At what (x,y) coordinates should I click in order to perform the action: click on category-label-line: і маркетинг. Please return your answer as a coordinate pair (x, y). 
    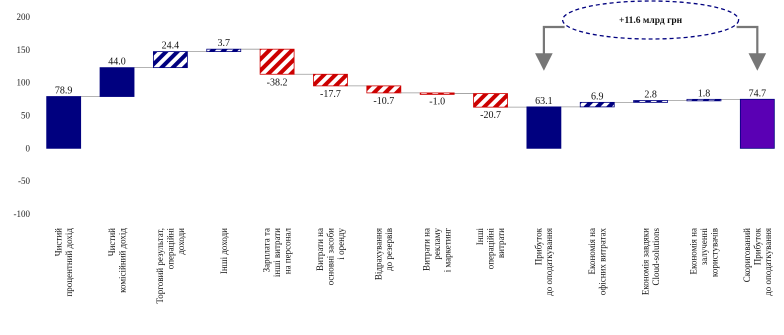
    Looking at the image, I should click on (448, 250).